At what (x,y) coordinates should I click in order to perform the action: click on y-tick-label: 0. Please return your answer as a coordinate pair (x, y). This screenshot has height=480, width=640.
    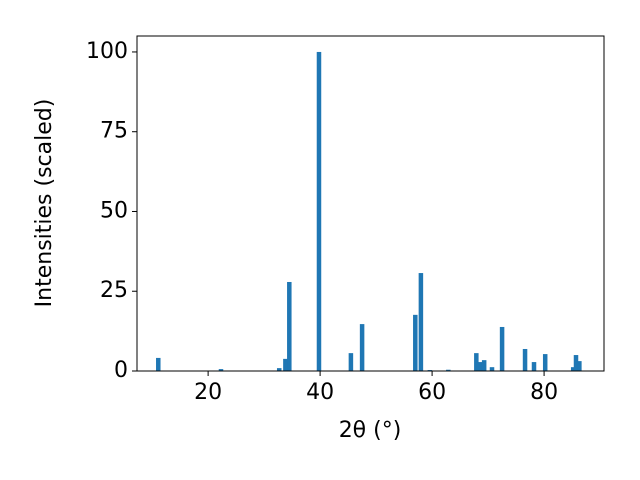
    Looking at the image, I should click on (121, 370).